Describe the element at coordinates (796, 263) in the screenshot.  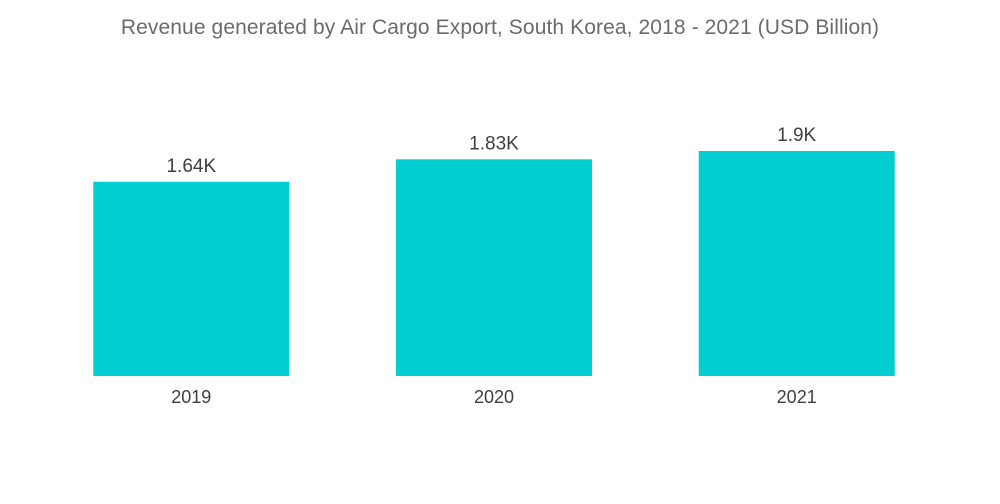
I see `bar-2021` at that location.